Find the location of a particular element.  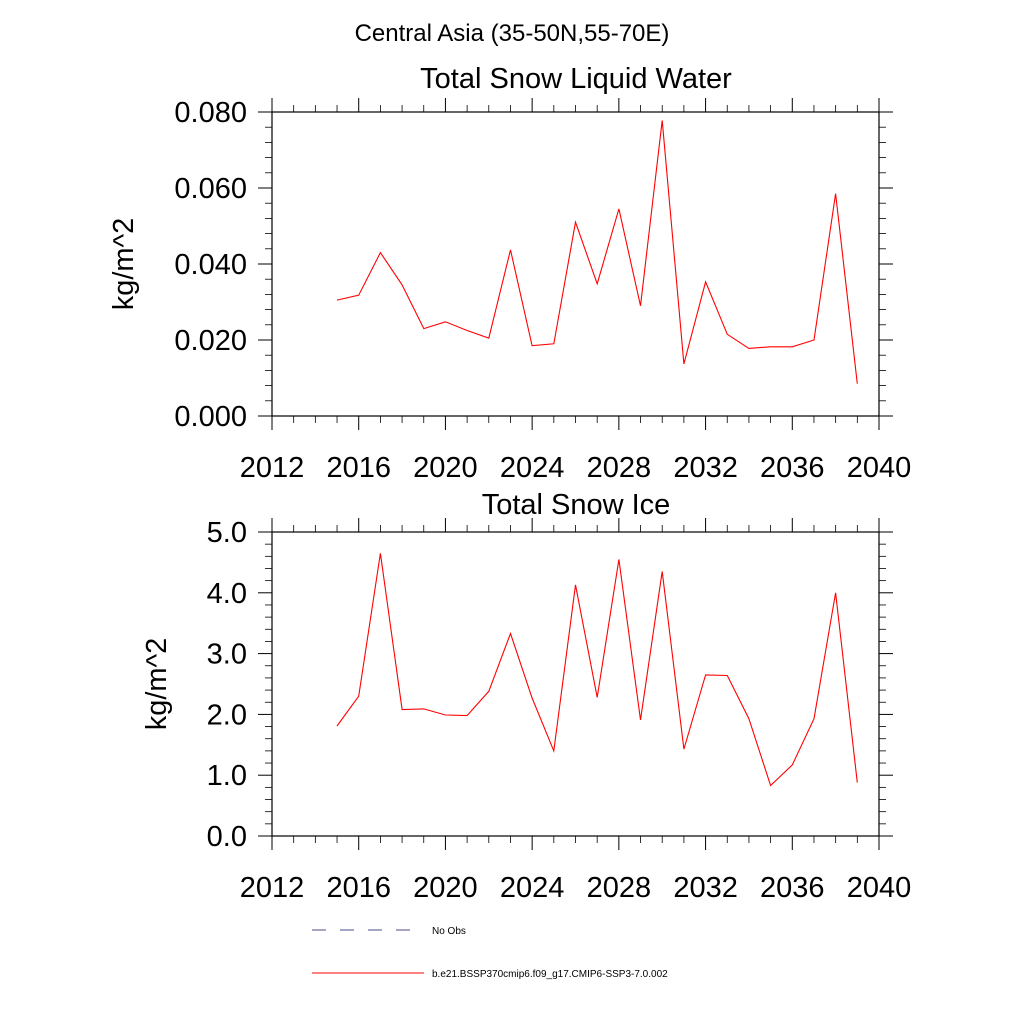

chart-title: Total Snow Liquid Water is located at coordinates (576, 79).